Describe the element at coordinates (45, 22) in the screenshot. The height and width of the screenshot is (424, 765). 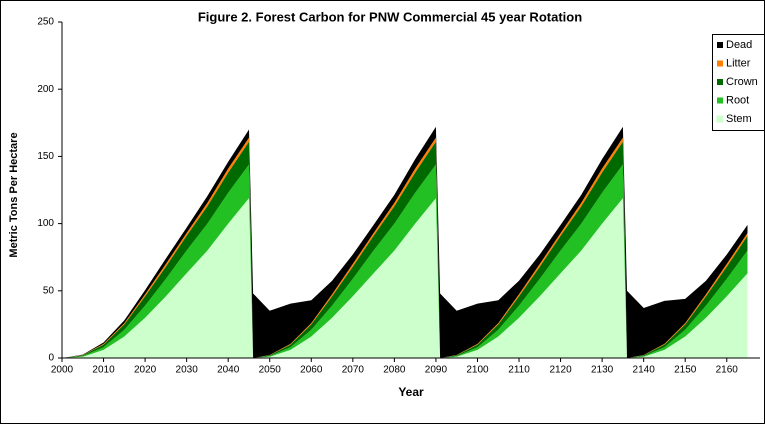
I see `y-tick-label: 250` at that location.